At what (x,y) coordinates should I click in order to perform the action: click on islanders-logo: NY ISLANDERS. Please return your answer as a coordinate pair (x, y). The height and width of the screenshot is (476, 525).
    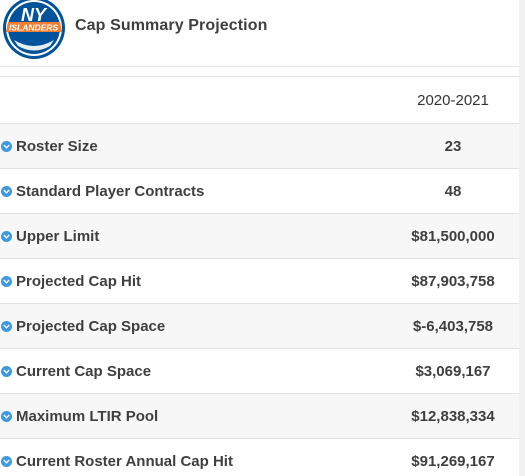
    Looking at the image, I should click on (34, 29).